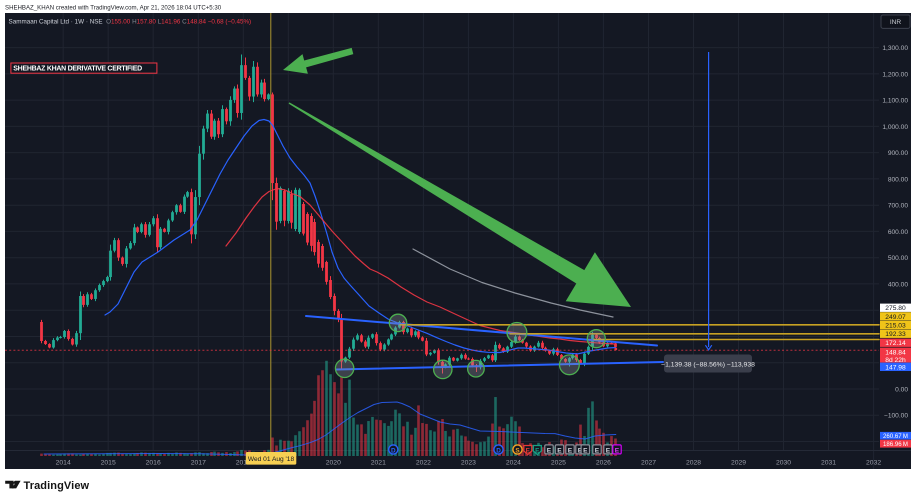 Image resolution: width=917 pixels, height=500 pixels. I want to click on svg-text: 500.00, so click(898, 258).